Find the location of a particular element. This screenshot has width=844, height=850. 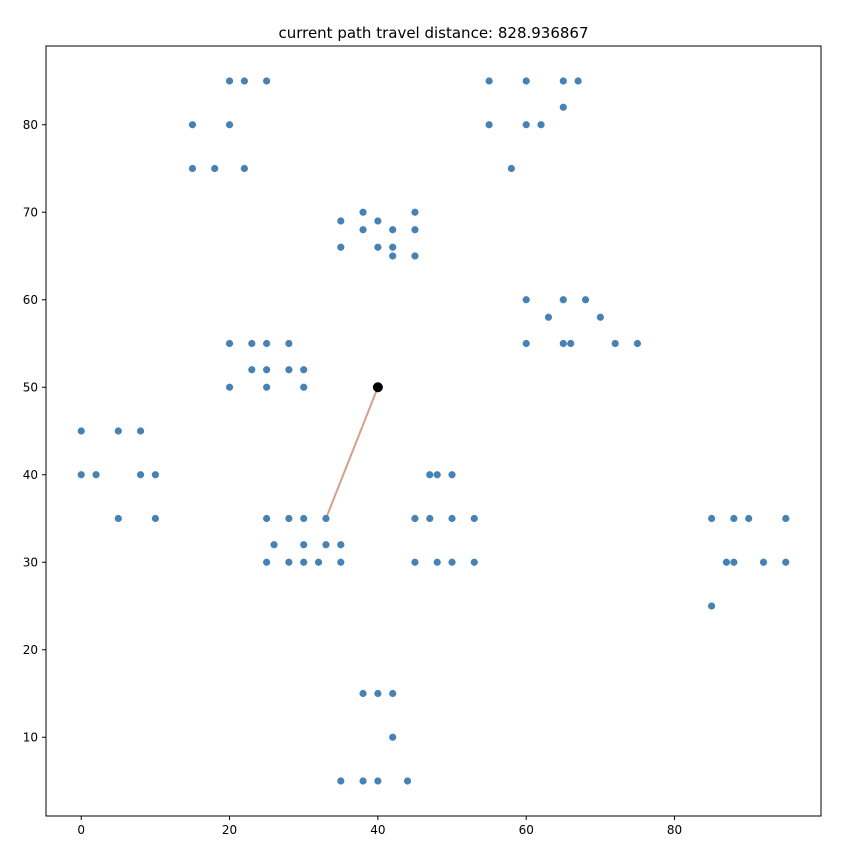

current-point is located at coordinates (377, 387).